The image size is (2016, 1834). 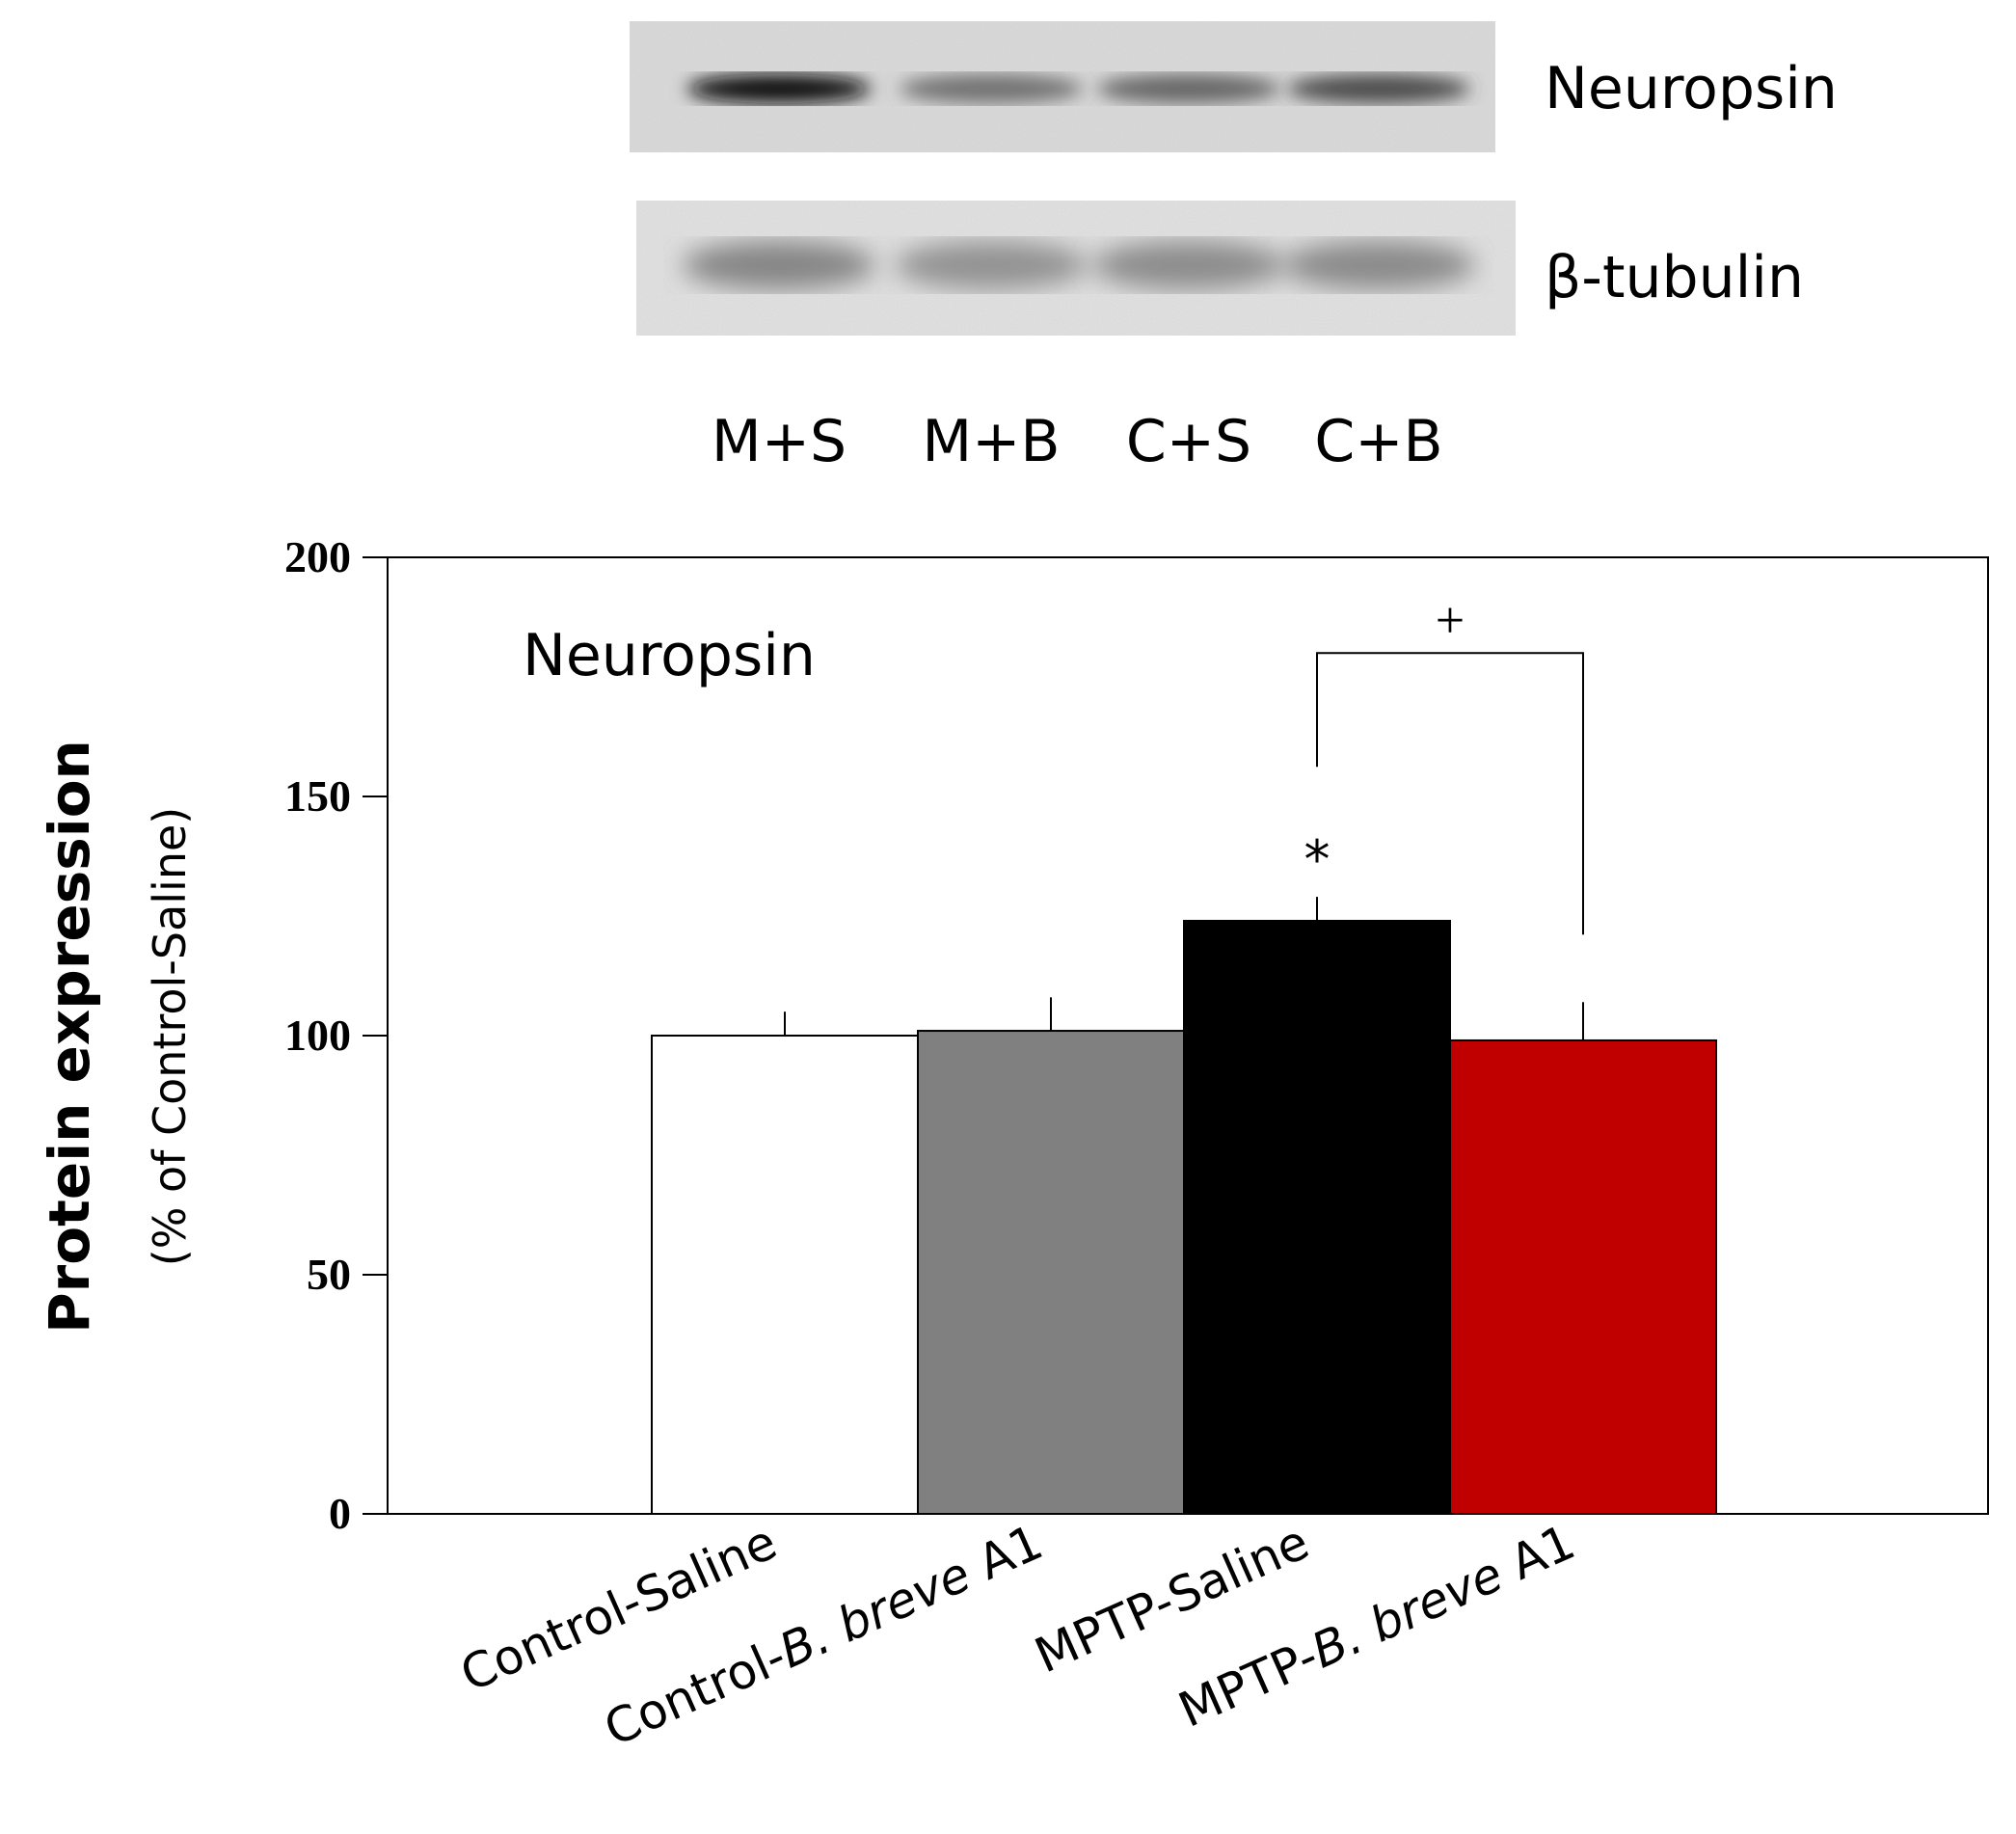 I want to click on y-tick-label: 200, so click(x=317, y=556).